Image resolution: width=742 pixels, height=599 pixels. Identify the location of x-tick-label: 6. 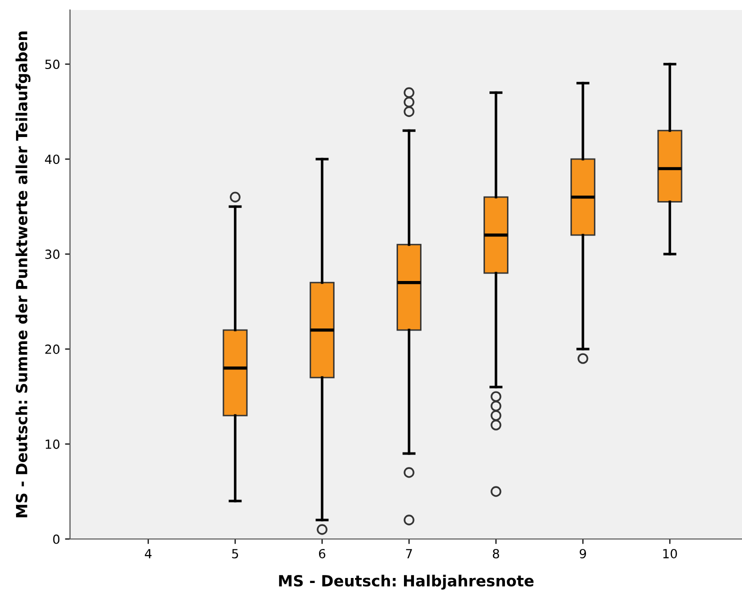
(322, 553).